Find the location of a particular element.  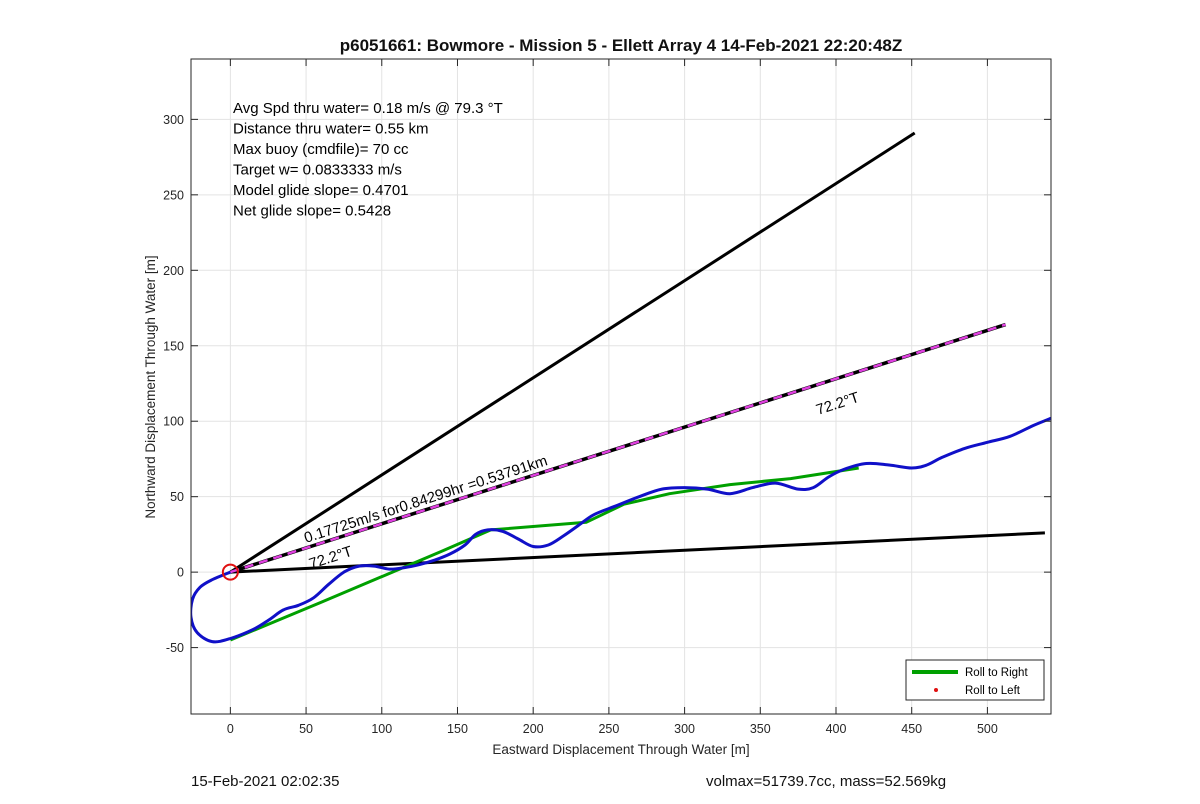

info-line: Avg Spd thru water= 0.18 m/s @ 79.3 °T is located at coordinates (368, 108).